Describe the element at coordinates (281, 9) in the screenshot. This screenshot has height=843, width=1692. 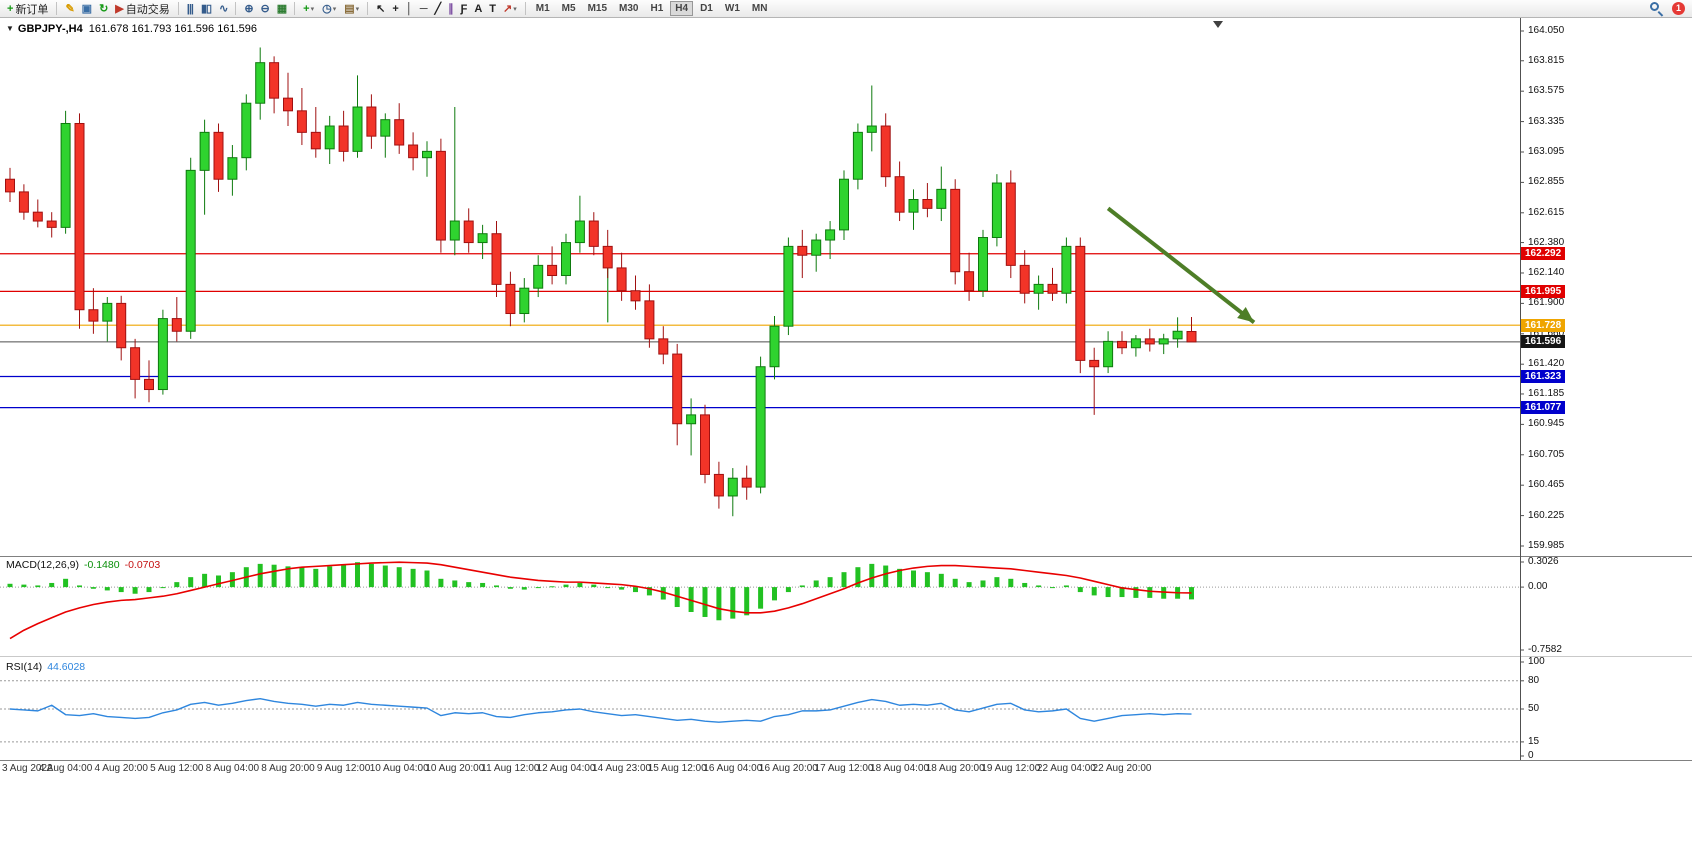
I see `tile-windows-button: ▦` at that location.